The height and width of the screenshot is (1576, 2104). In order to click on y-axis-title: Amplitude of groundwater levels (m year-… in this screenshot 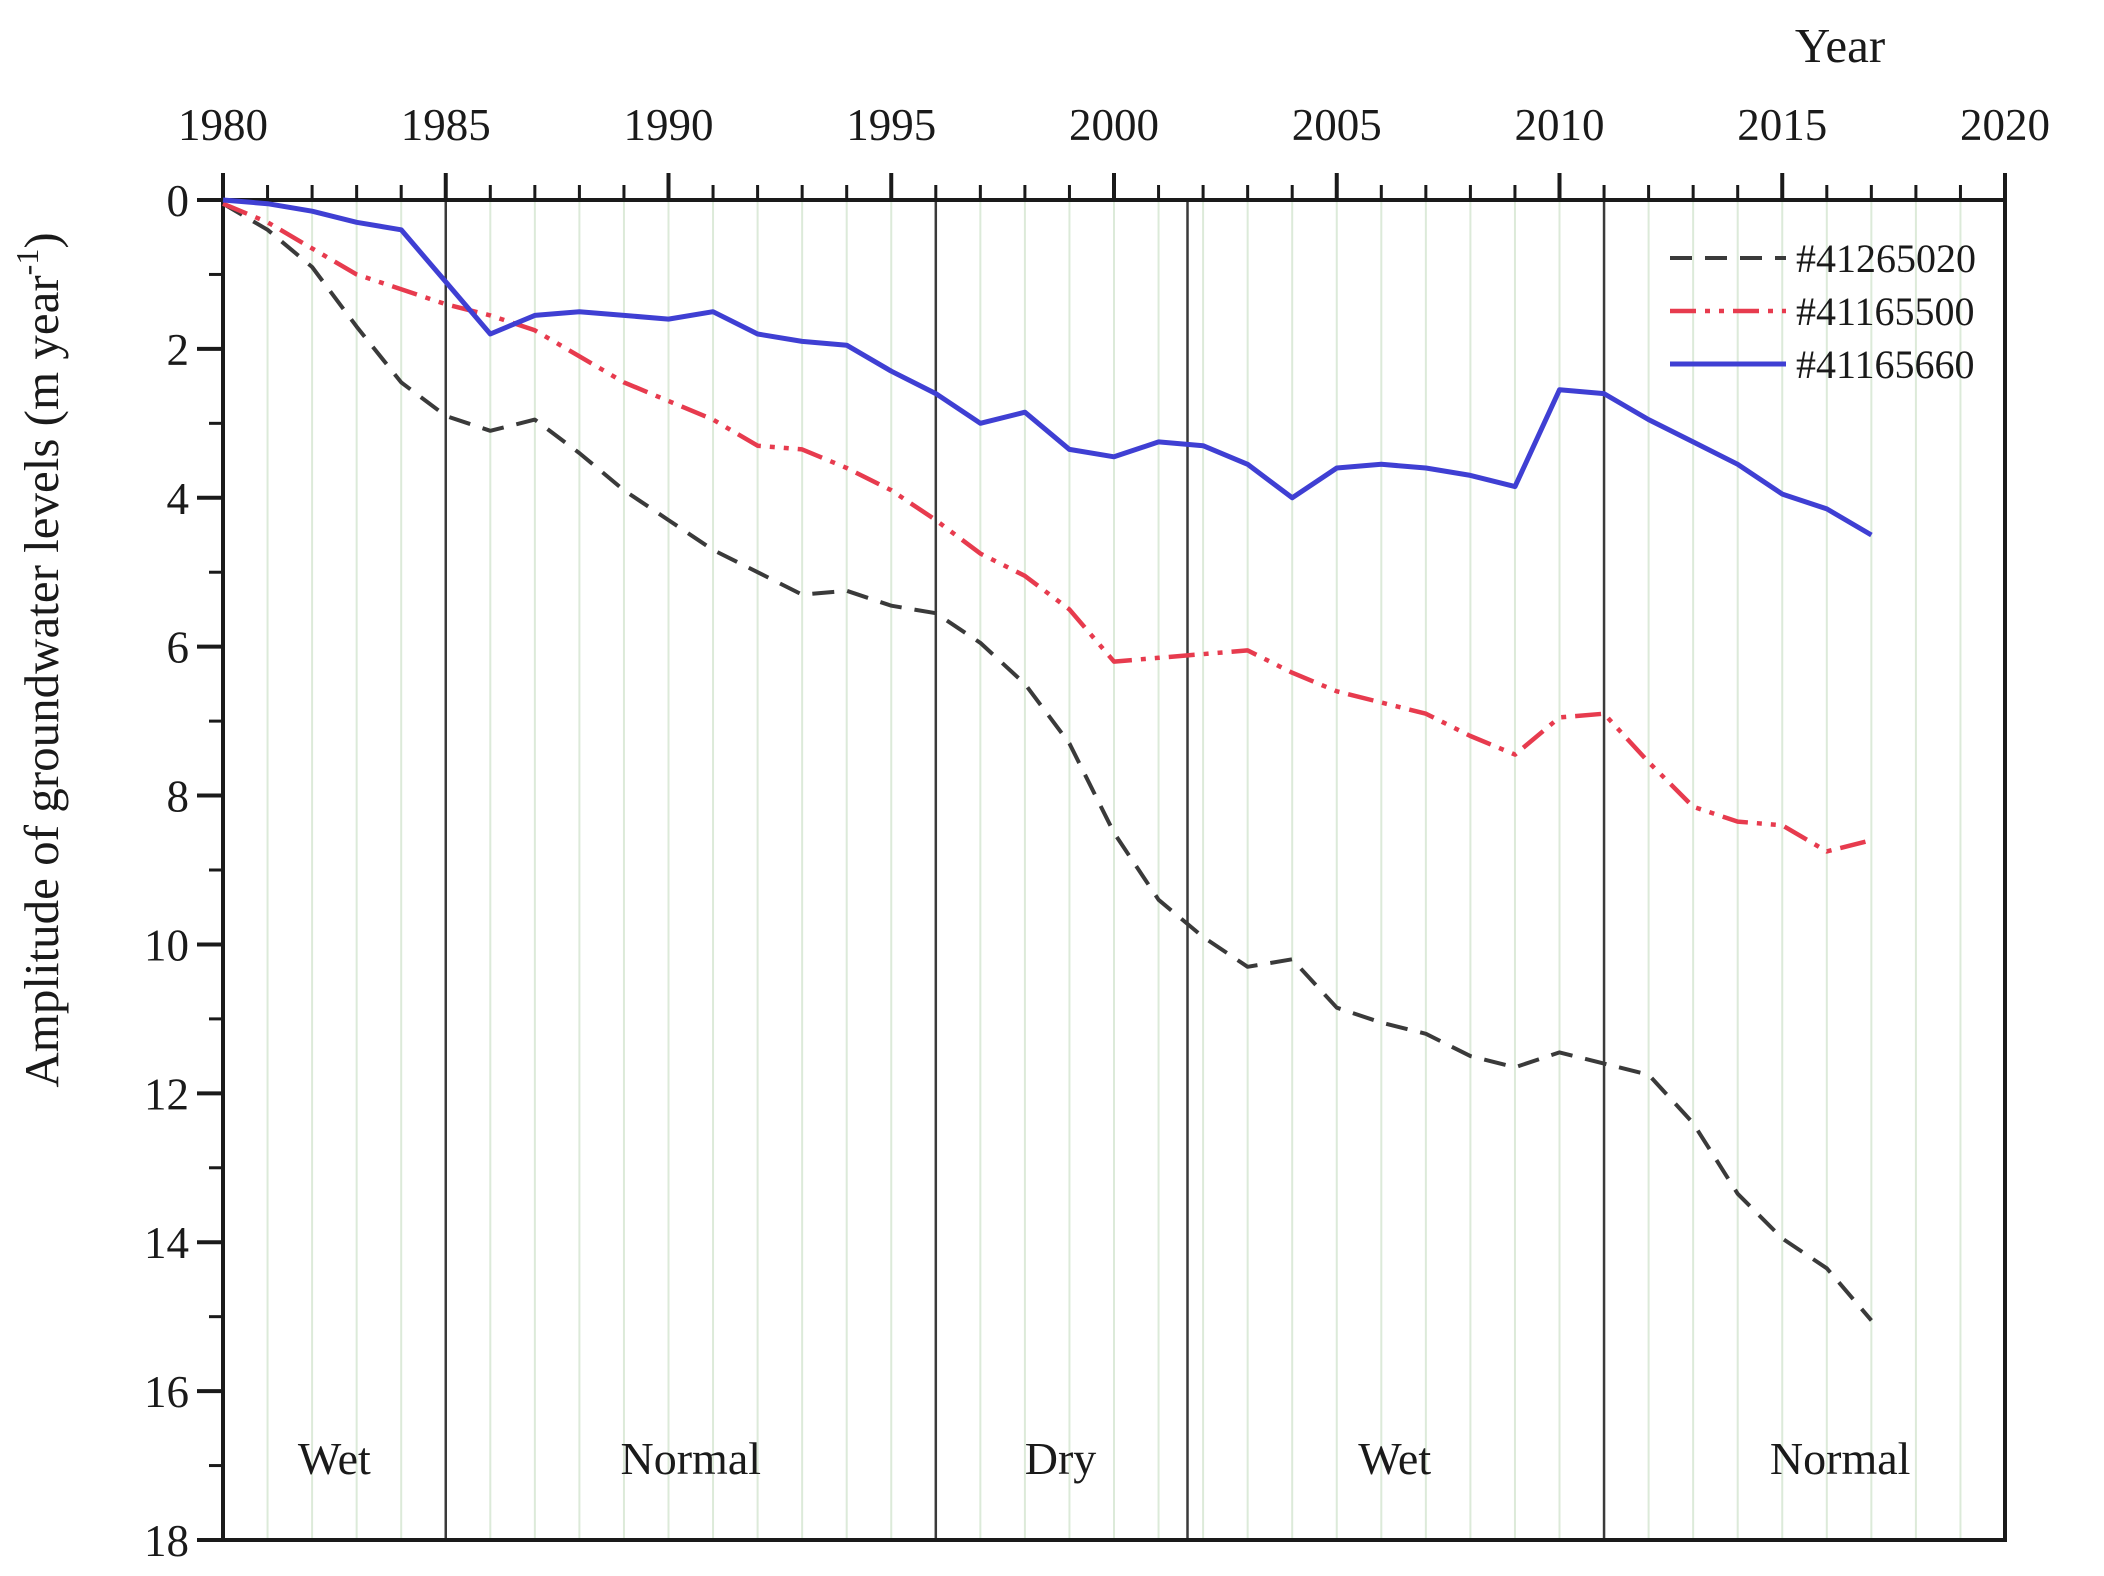, I will do `click(39, 659)`.